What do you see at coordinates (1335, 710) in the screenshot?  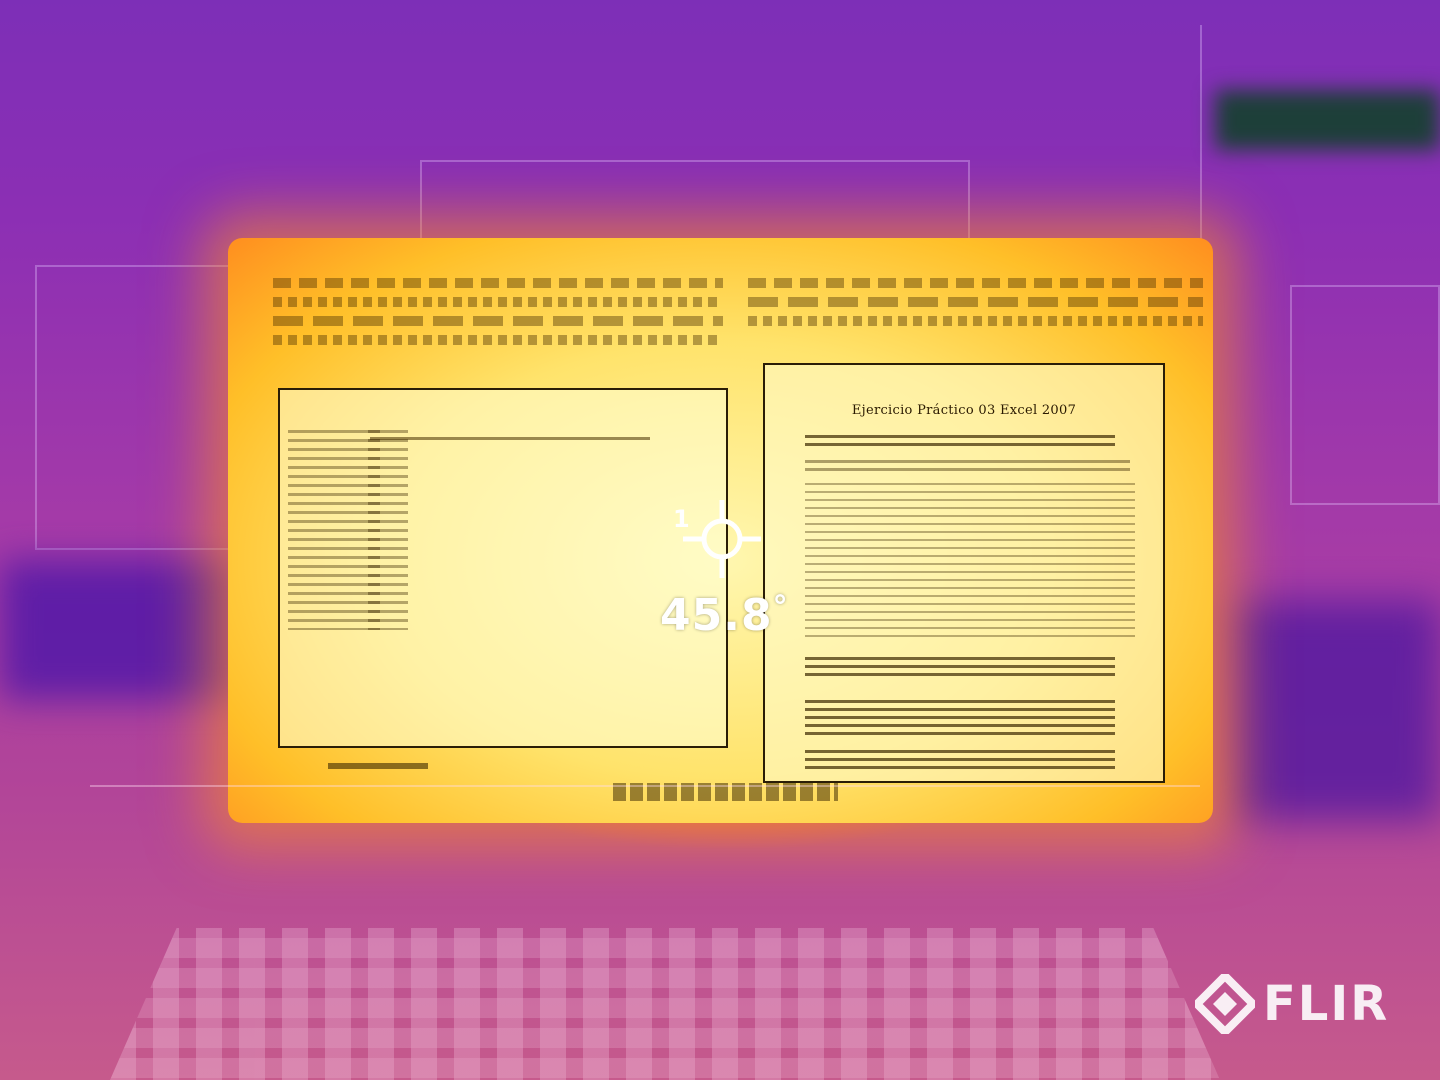 I see `cool-area-right` at bounding box center [1335, 710].